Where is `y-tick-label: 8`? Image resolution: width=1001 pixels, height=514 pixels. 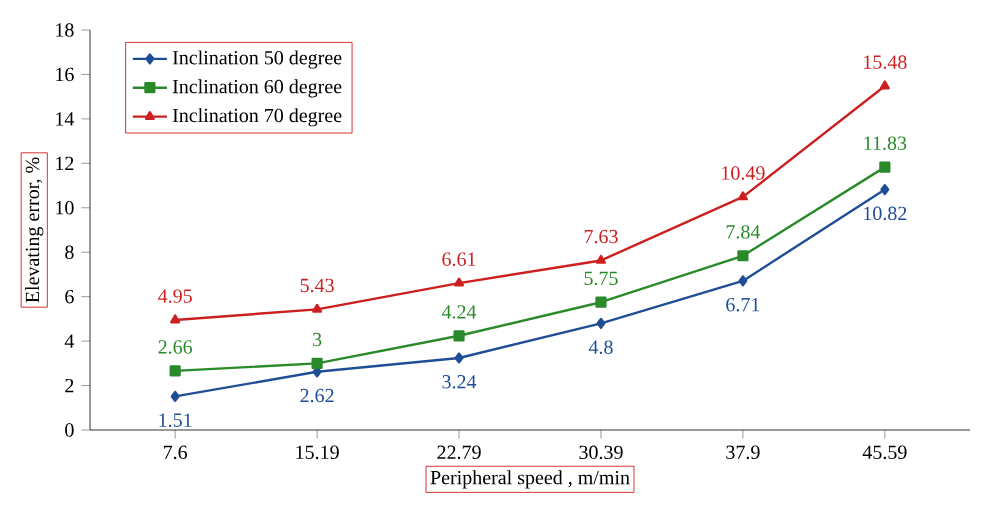
y-tick-label: 8 is located at coordinates (69, 252).